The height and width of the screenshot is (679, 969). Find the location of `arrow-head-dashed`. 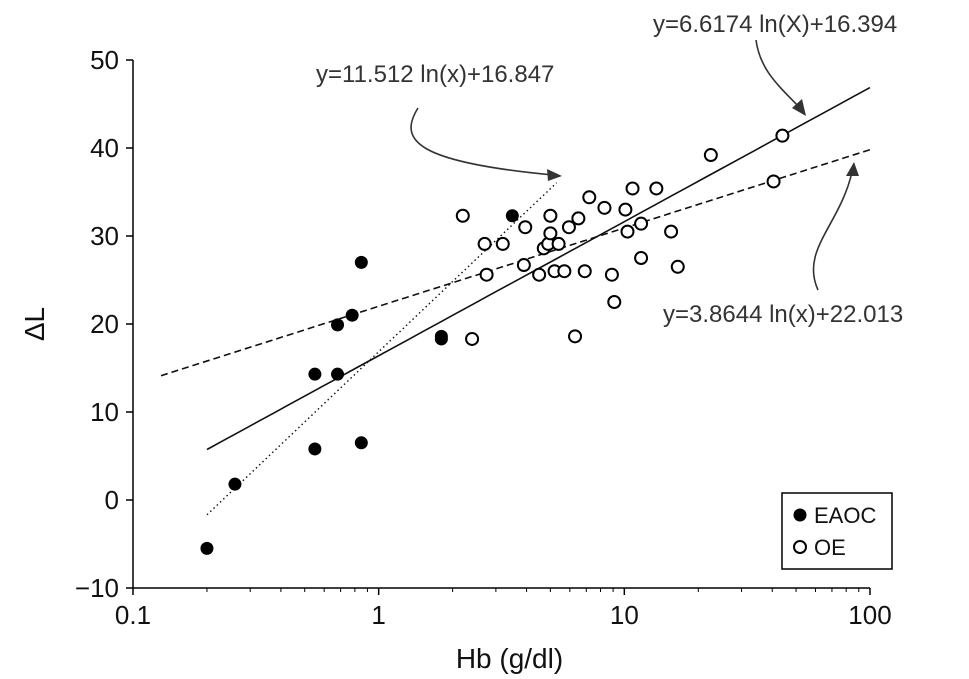

arrow-head-dashed is located at coordinates (852, 169).